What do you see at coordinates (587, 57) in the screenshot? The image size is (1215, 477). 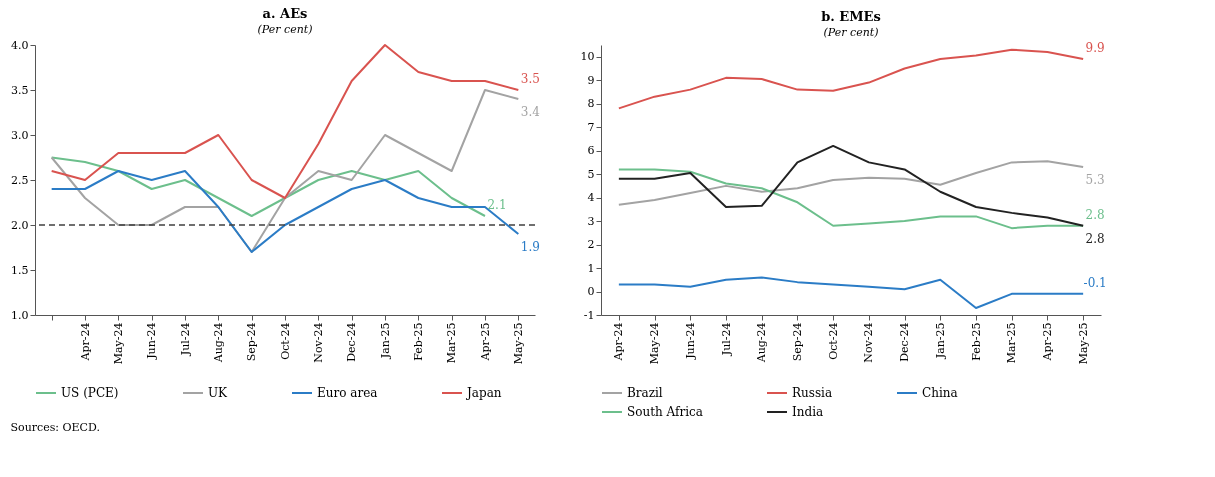 I see `y-tick-label: 10` at bounding box center [587, 57].